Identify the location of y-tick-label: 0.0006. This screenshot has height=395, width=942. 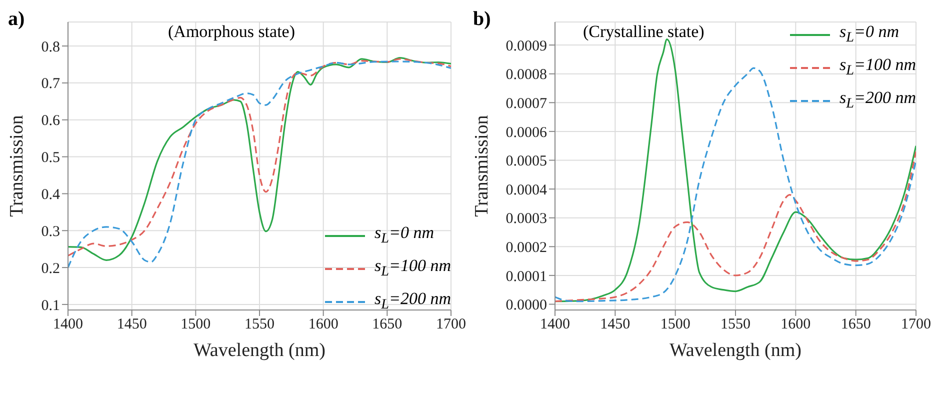
(527, 132).